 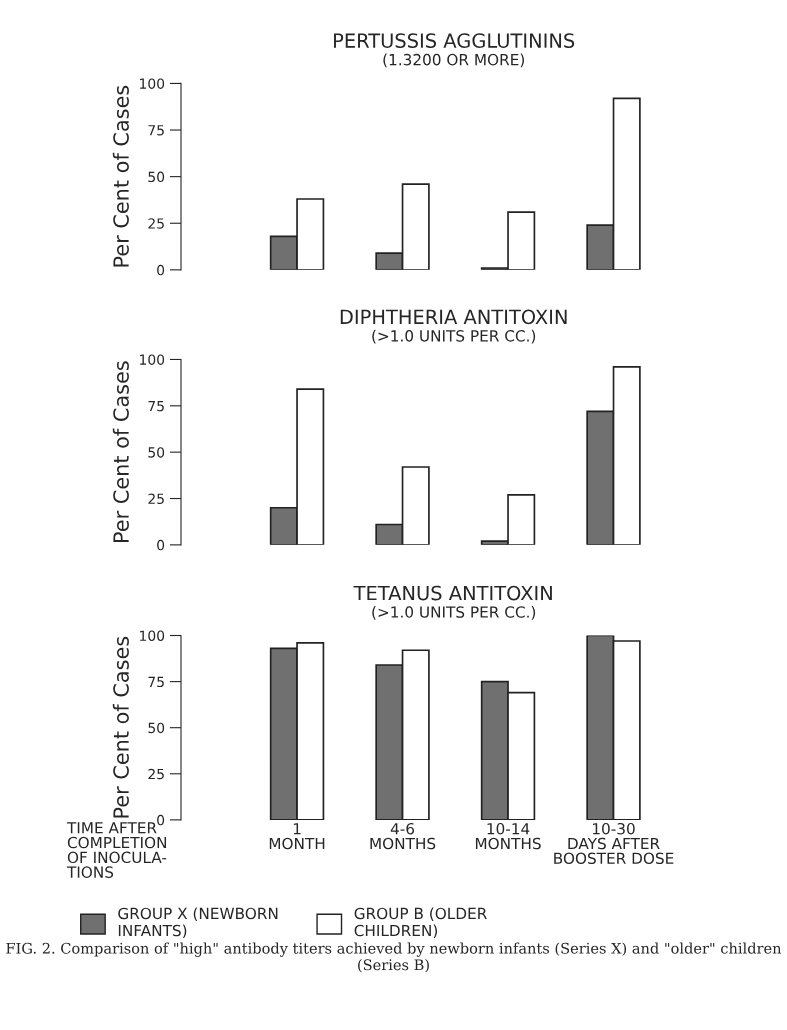 I want to click on legend-label: GROUP B (OLDER CHILDREN), so click(x=420, y=923).